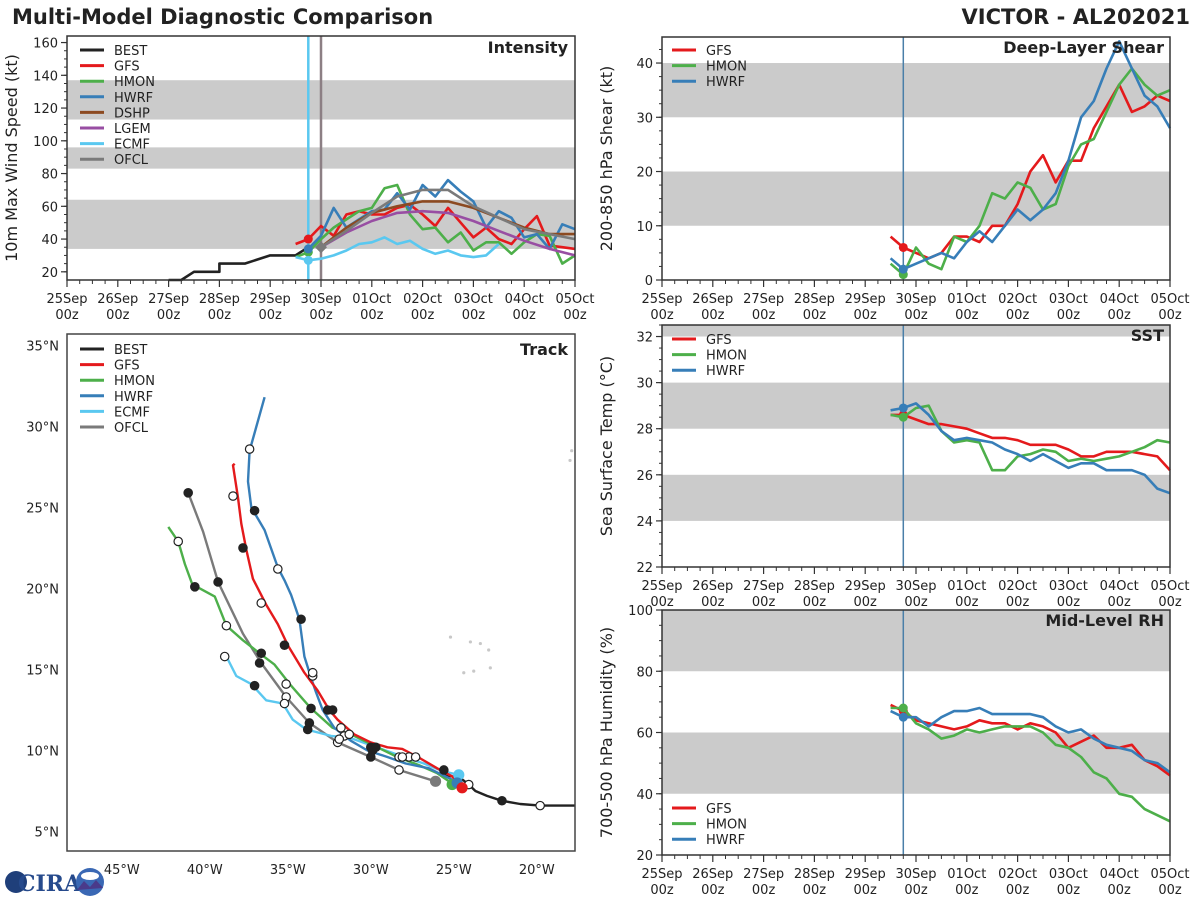 The width and height of the screenshot is (1200, 900). Describe the element at coordinates (11, 158) in the screenshot. I see `y-axis-label: 10m Max Wind Speed (kt)` at that location.